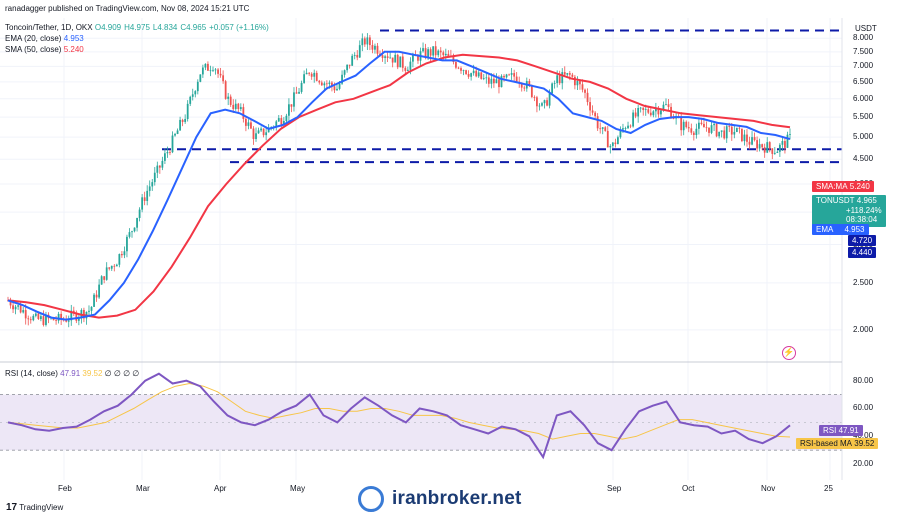  What do you see at coordinates (34, 507) in the screenshot?
I see `tradingview-logo: 17 TradingView` at bounding box center [34, 507].